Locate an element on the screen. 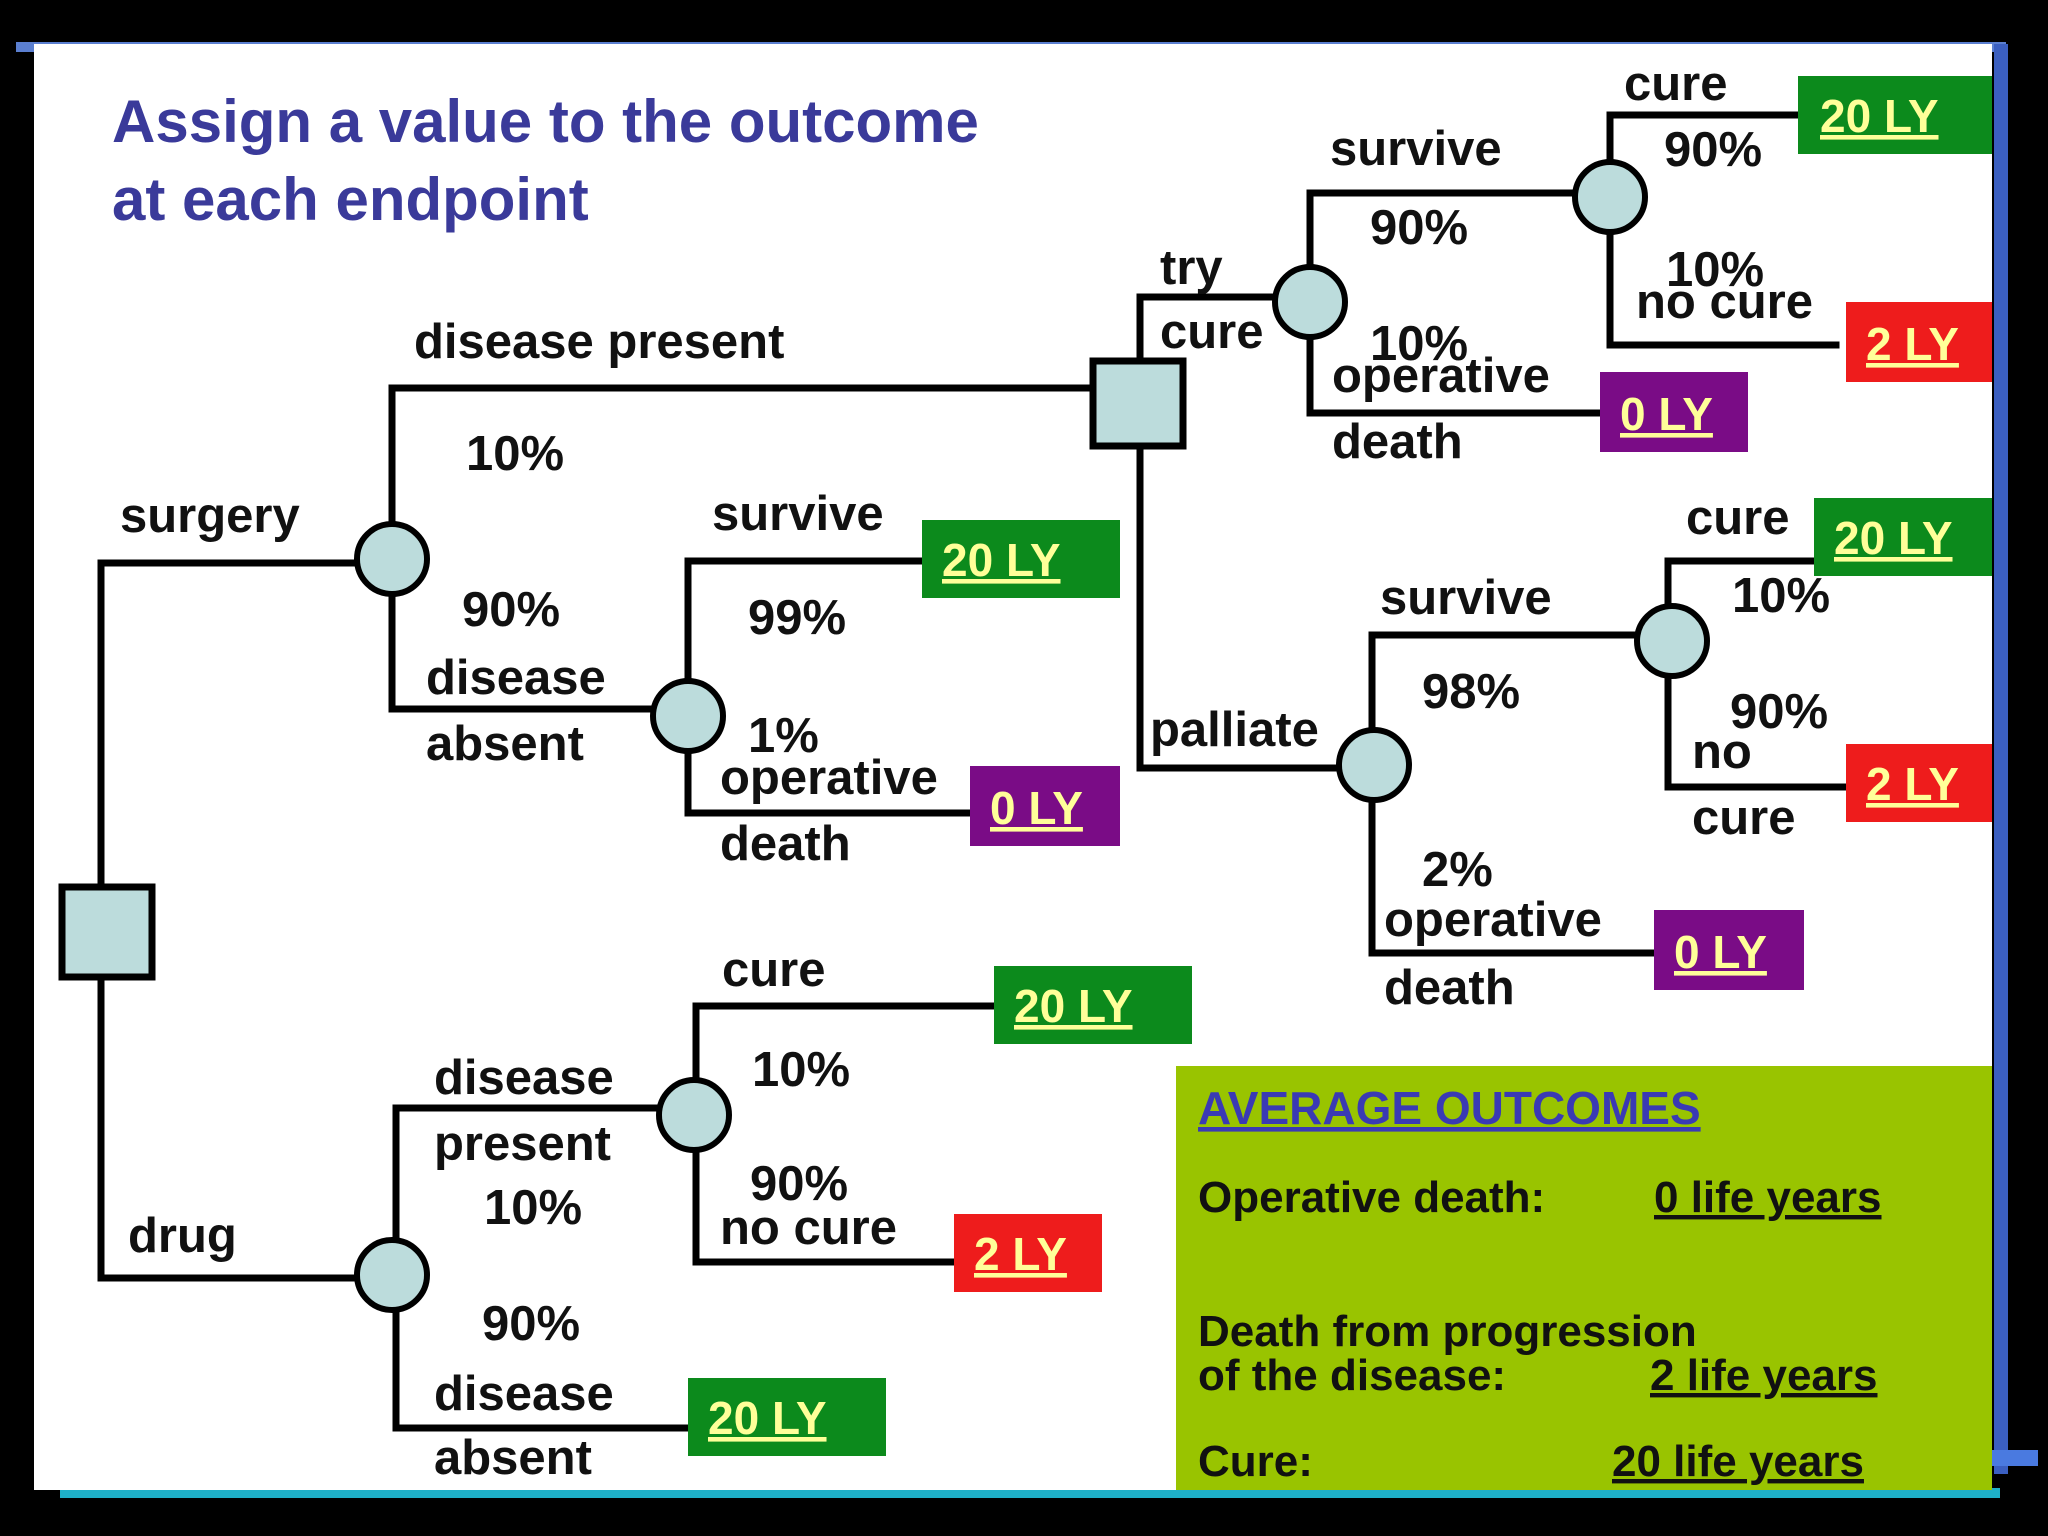 Image resolution: width=2048 pixels, height=1536 pixels. slide-right-accent is located at coordinates (2001, 759).